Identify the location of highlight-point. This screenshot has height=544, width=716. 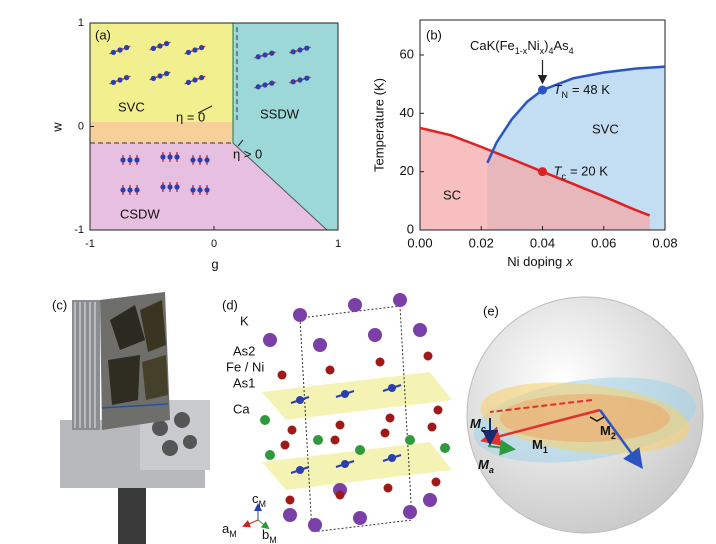
(542, 172).